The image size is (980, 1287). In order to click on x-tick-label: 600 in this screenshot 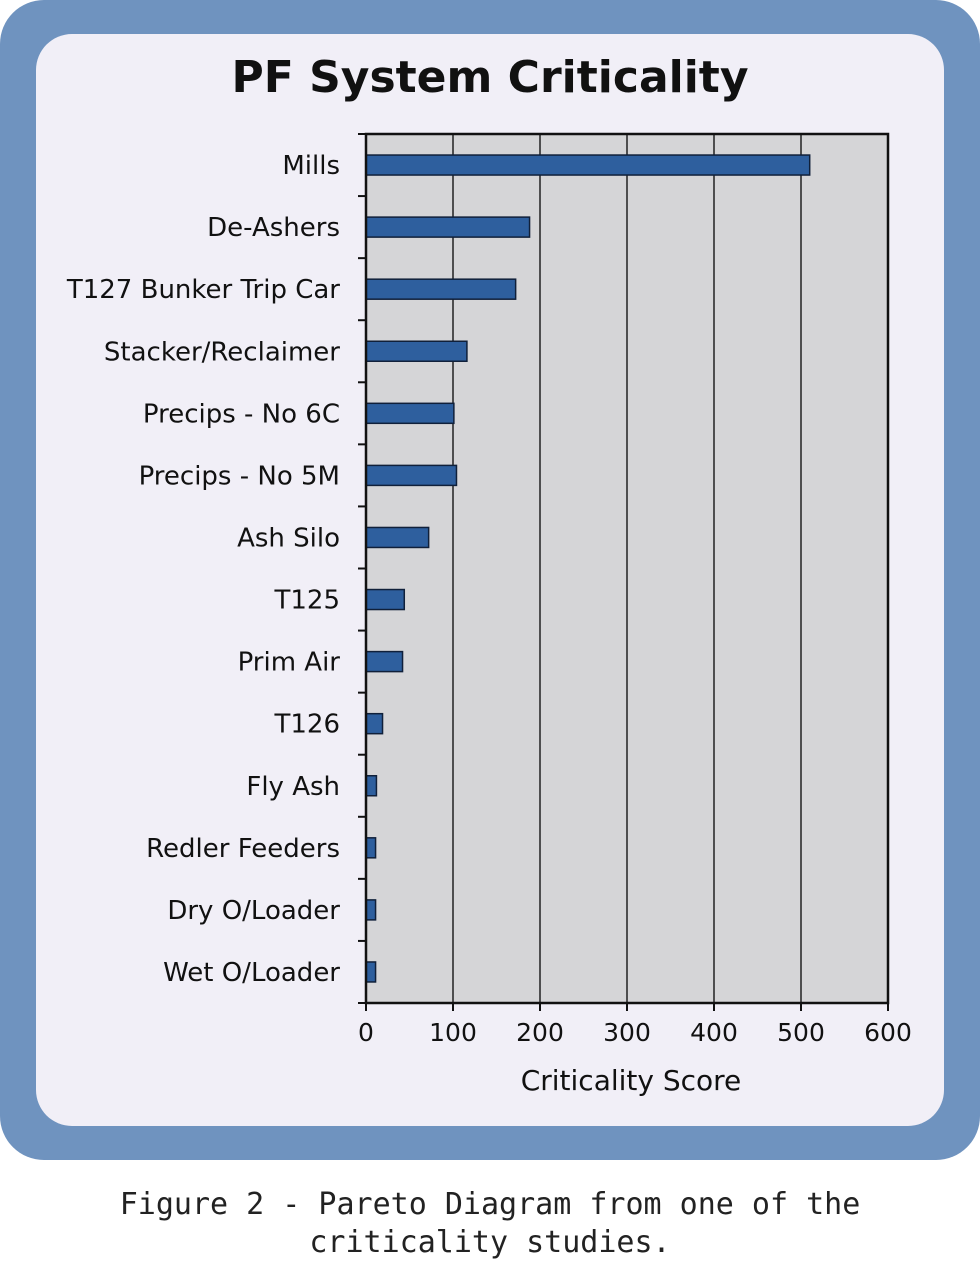, I will do `click(888, 1032)`.